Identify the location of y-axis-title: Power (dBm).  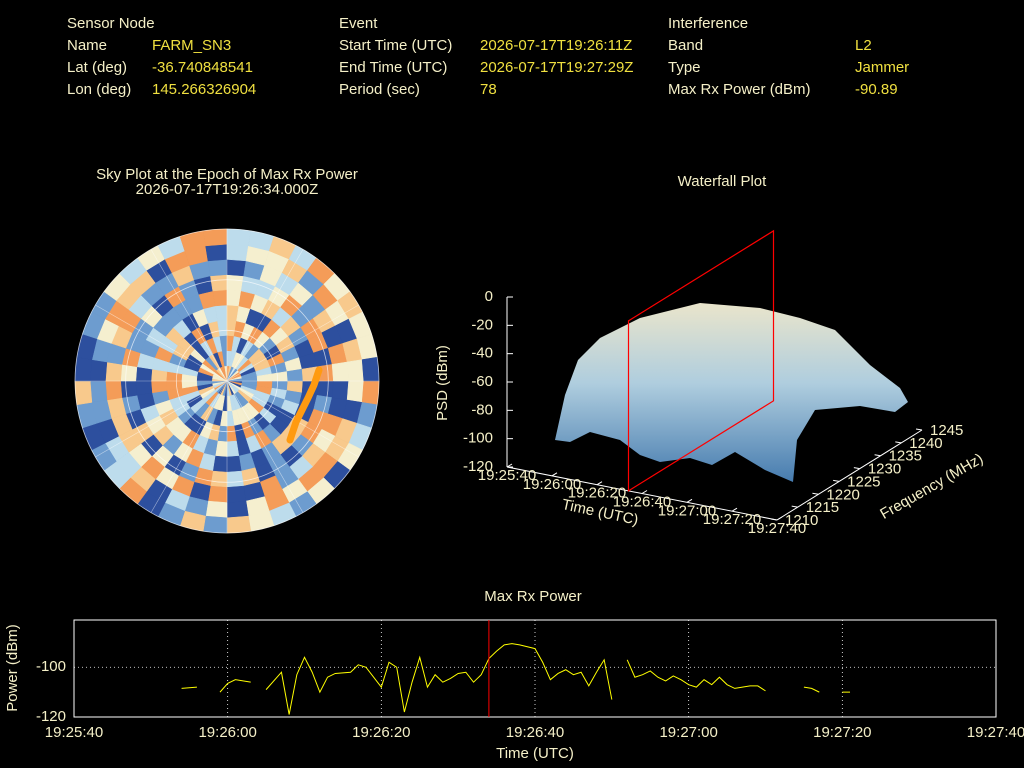
(12, 668).